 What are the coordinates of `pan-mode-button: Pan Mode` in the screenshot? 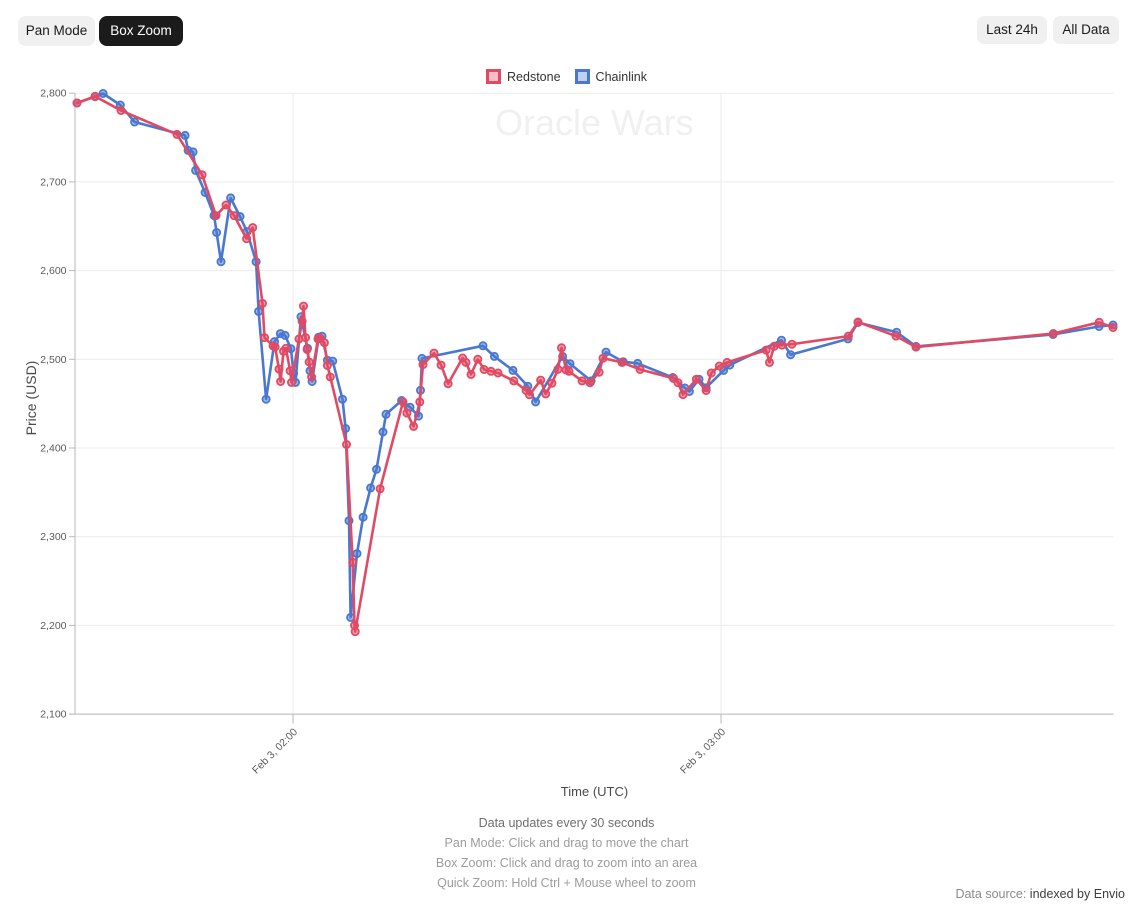 It's located at (56, 31).